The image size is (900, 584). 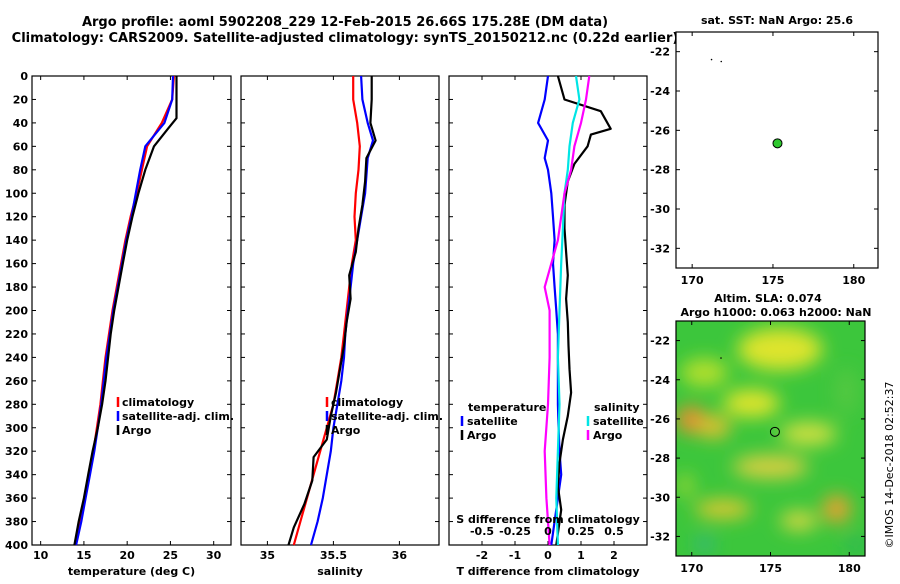 What do you see at coordinates (660, 458) in the screenshot?
I see `sla-map-ytick-label: -28` at bounding box center [660, 458].